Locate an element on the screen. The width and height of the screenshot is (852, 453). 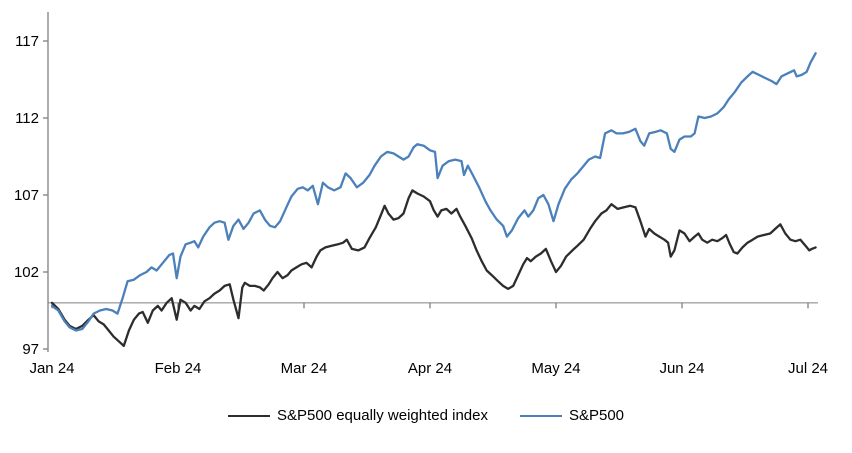
chart-legend: S&P500 equally weighted index S&P500 is located at coordinates (426, 415).